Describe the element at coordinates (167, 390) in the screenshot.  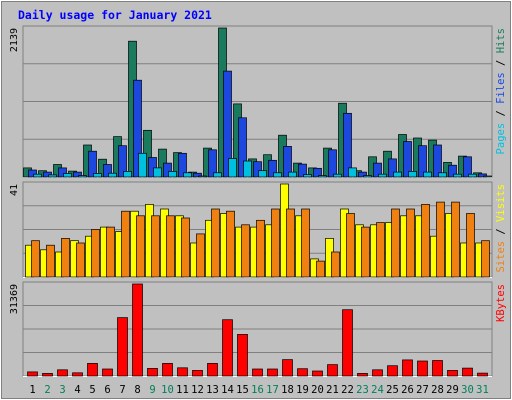
I see `x-tick-label-day-10: 10` at that location.